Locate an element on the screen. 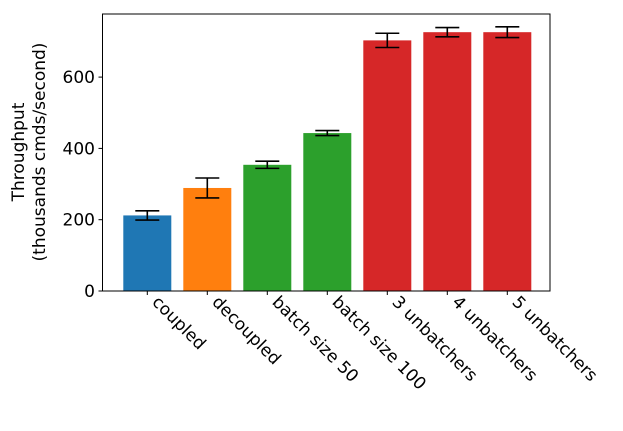 The height and width of the screenshot is (431, 623). y-axis: 0 200 400 600 is located at coordinates (83, 185).